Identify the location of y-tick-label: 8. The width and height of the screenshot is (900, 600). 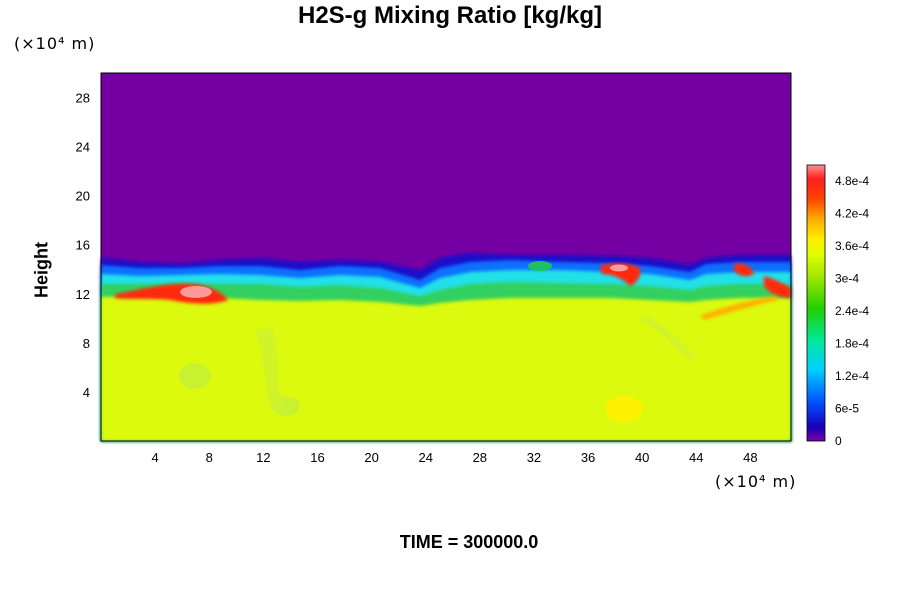
(86, 343).